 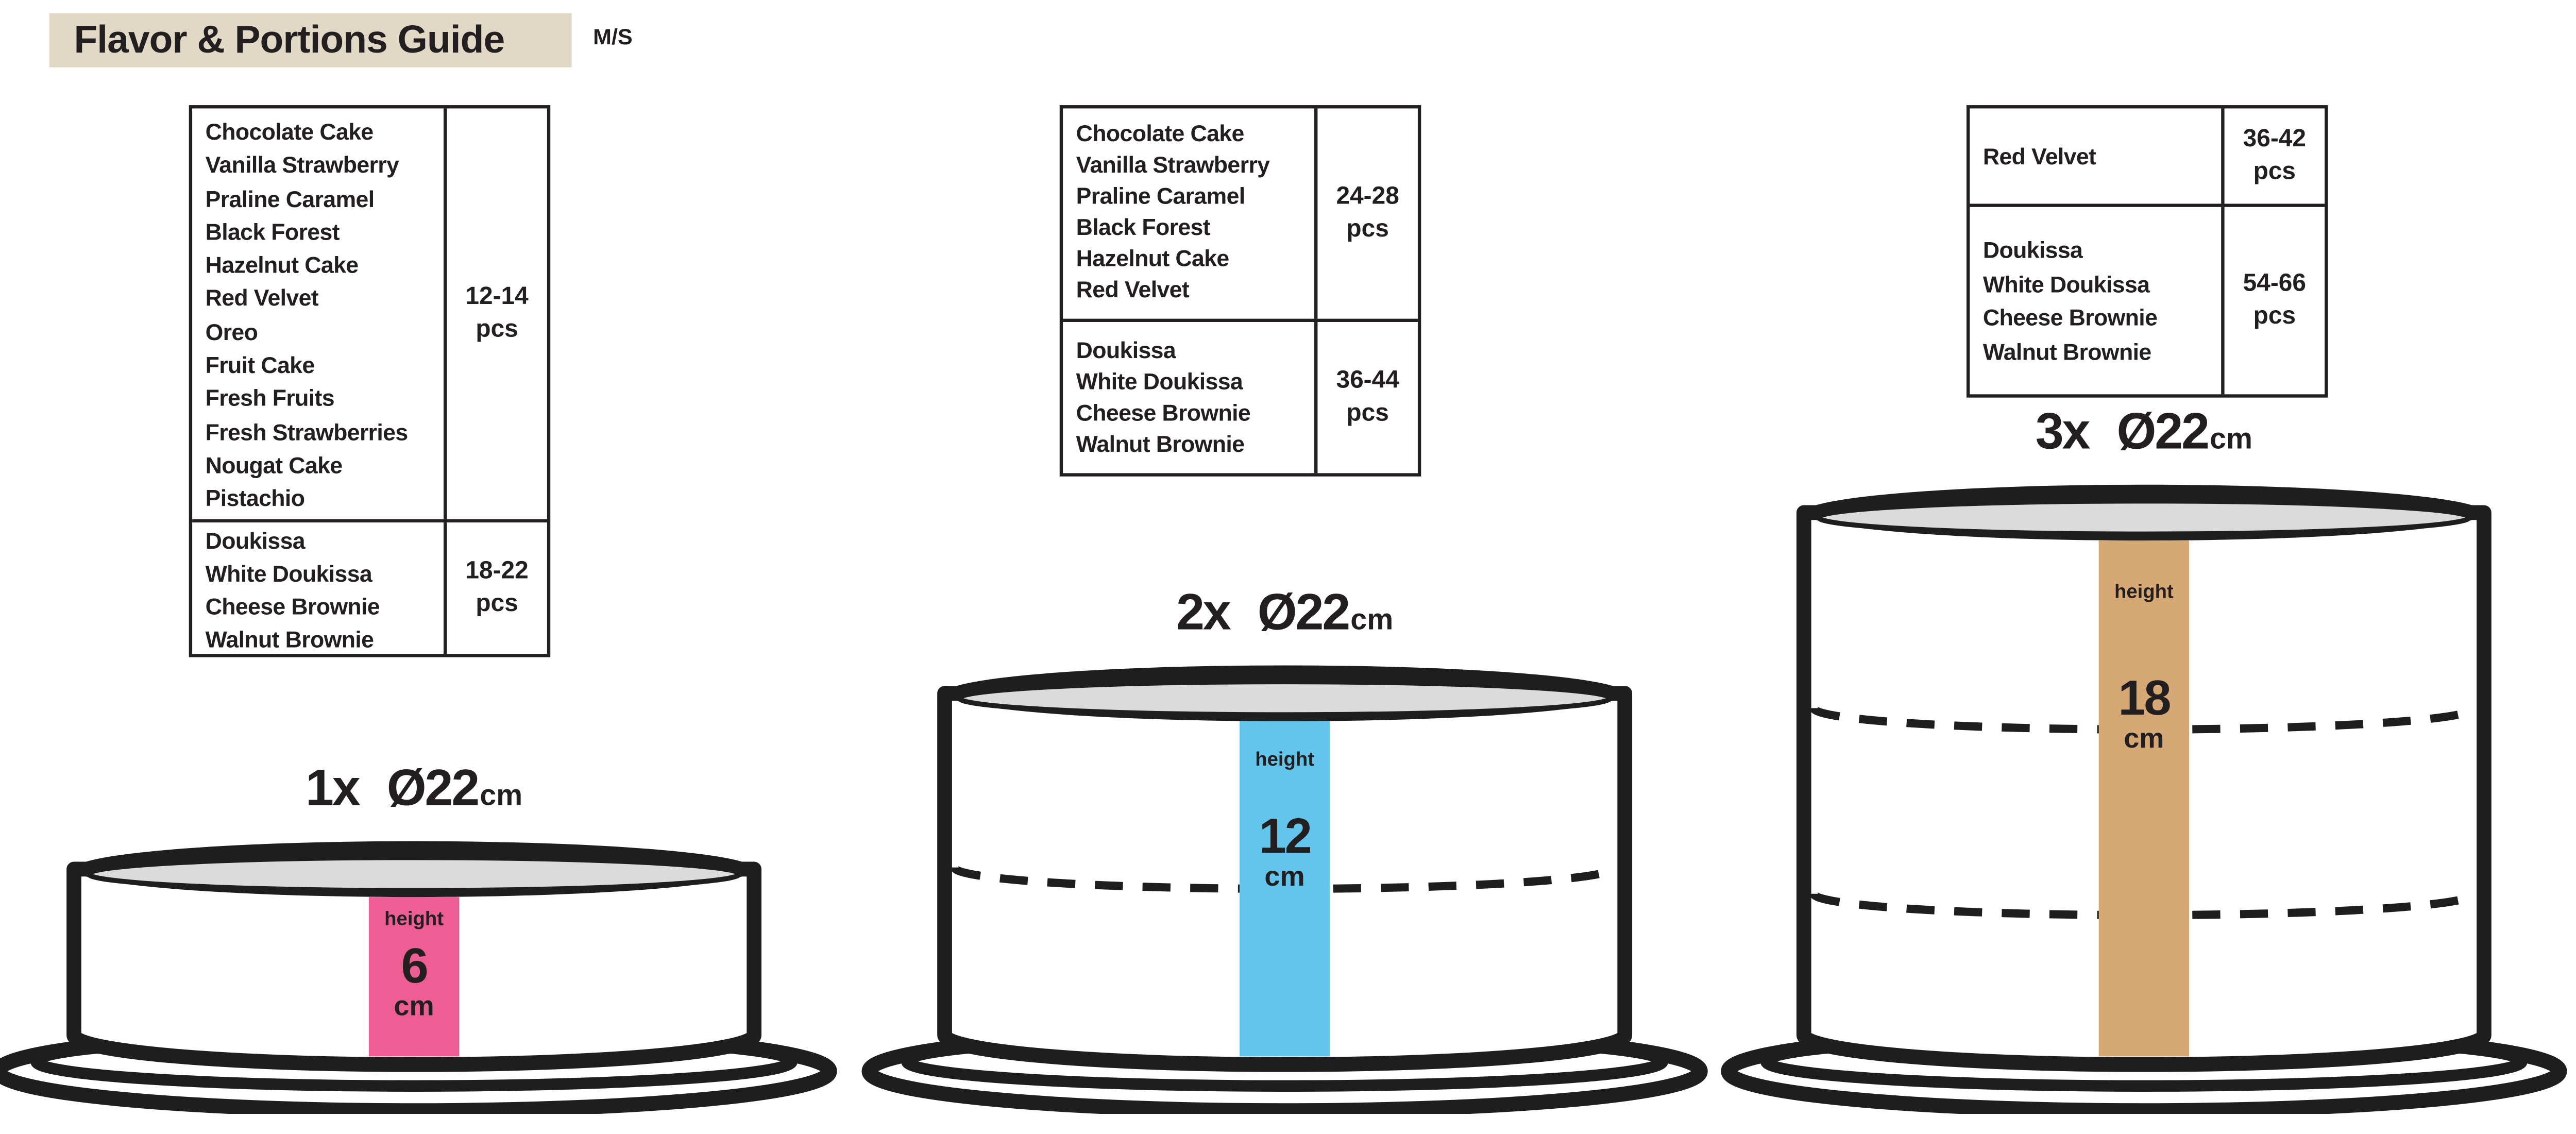 What do you see at coordinates (255, 498) in the screenshot?
I see `flavor-item: Pistachio` at bounding box center [255, 498].